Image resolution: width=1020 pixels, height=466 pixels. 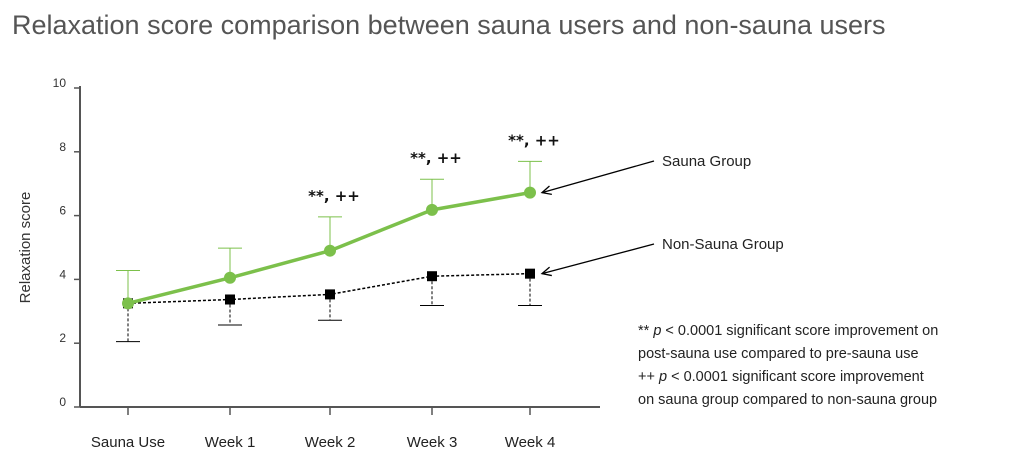 I want to click on x-tick-label: Week 1, so click(x=230, y=442).